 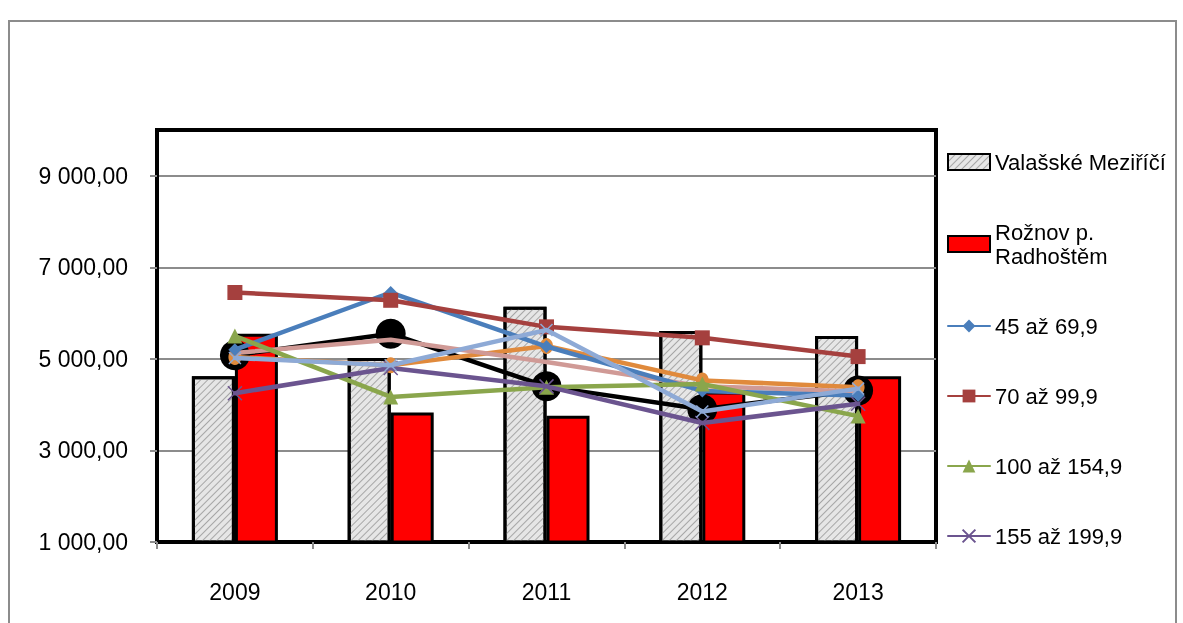 I want to click on x-tick-label: 2010, so click(x=391, y=591).